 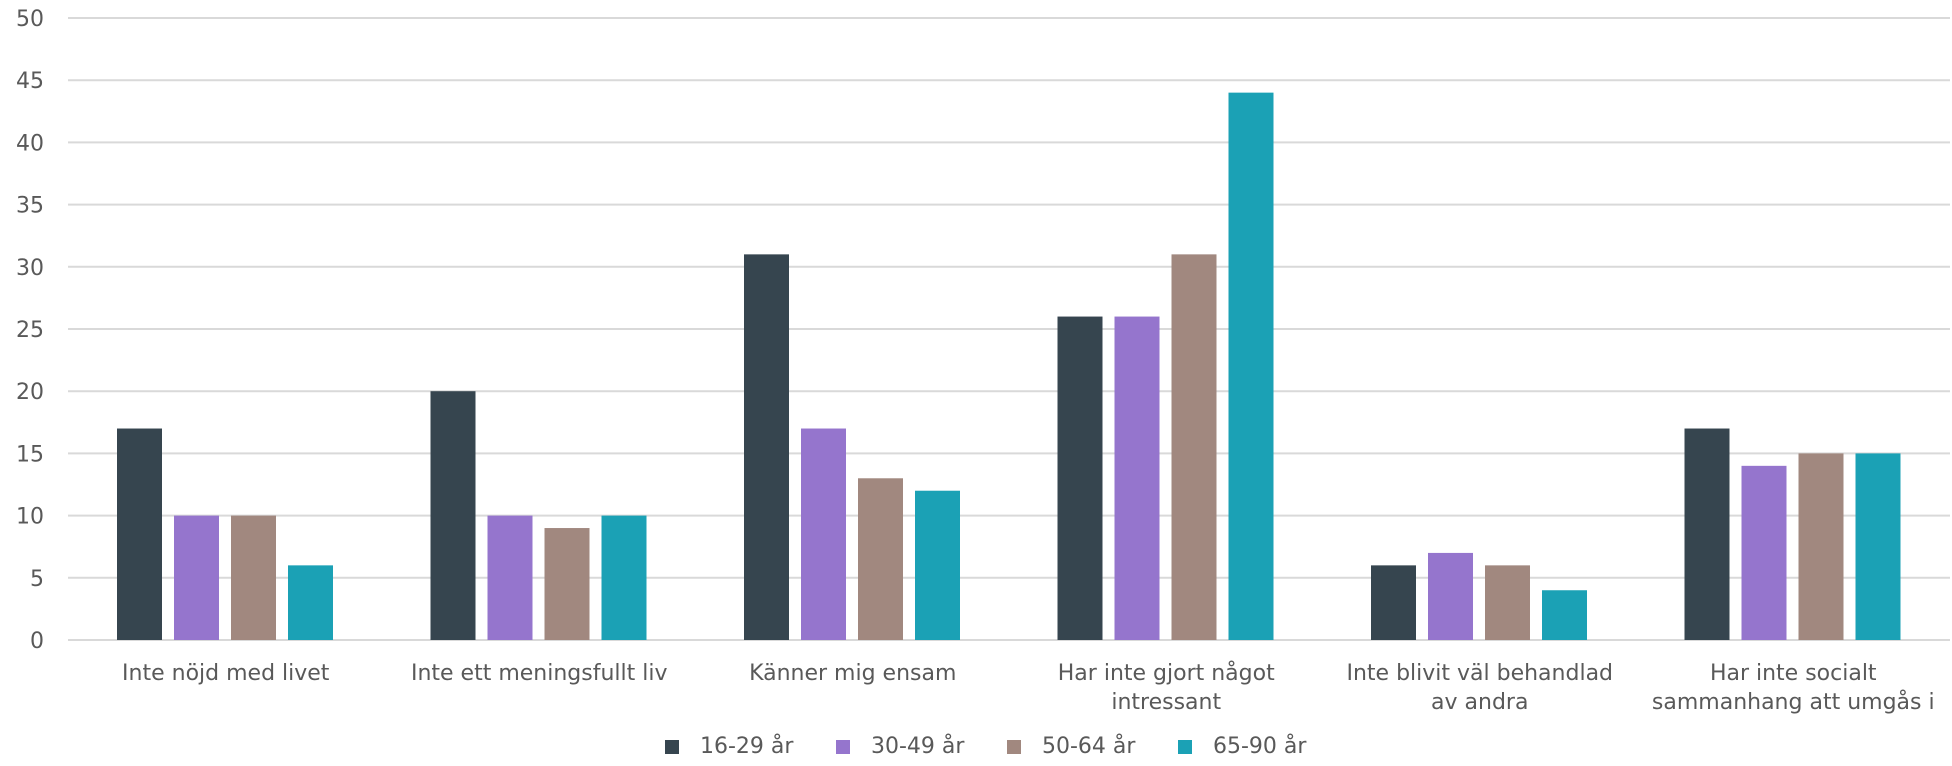 What do you see at coordinates (453, 515) in the screenshot?
I see `bar-16-29-år-cat-1` at bounding box center [453, 515].